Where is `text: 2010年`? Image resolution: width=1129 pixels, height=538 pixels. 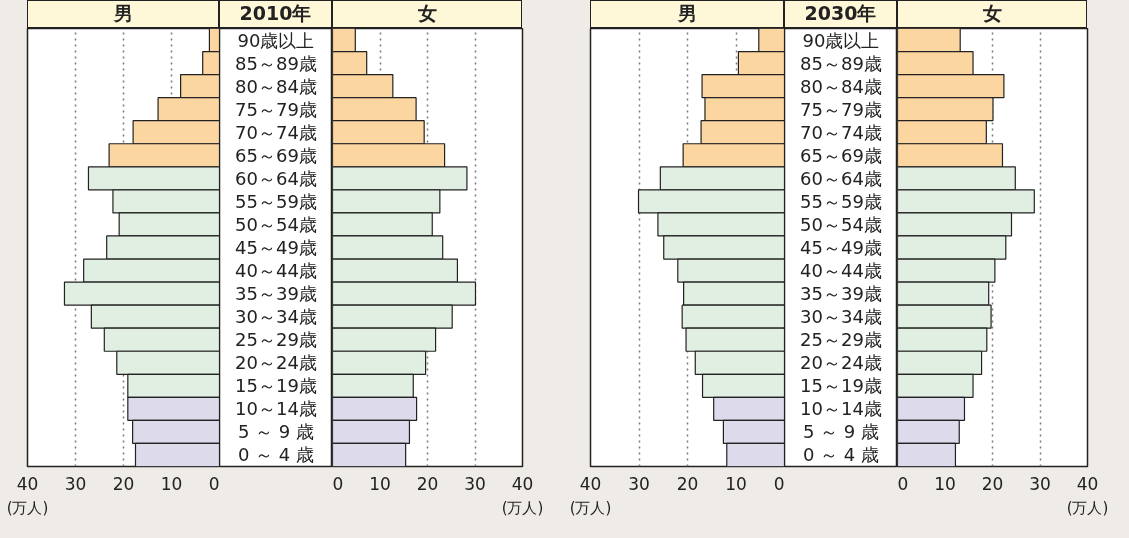 text: 2010年 is located at coordinates (275, 13).